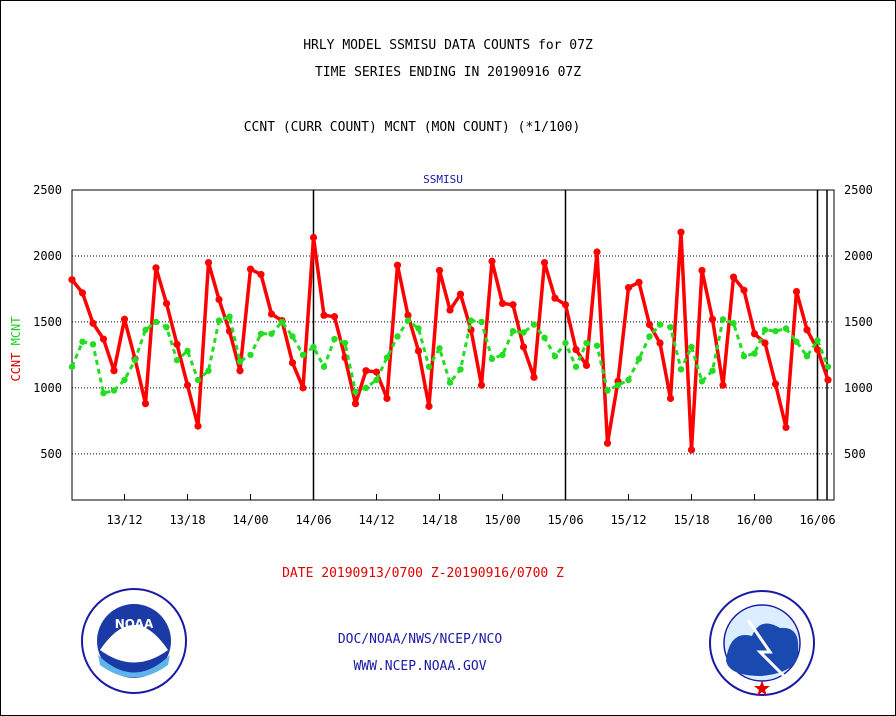 This screenshot has width=896, height=716. Describe the element at coordinates (134, 624) in the screenshot. I see `noaa-logo-text: NOAA` at that location.